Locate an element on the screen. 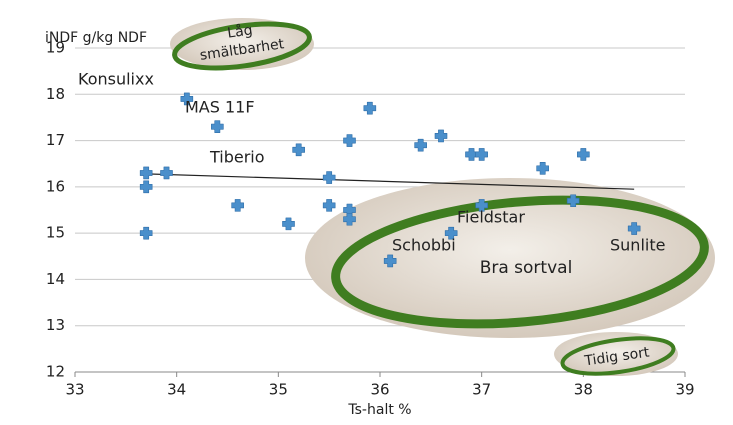 This screenshot has height=425, width=733. trendline is located at coordinates (390, 181).